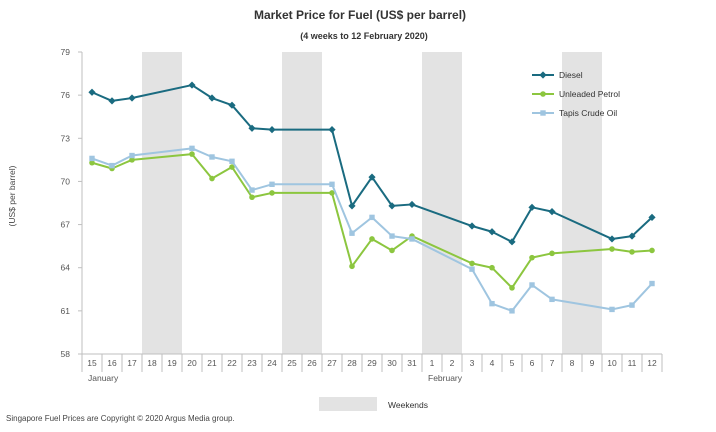 Image resolution: width=716 pixels, height=432 pixels. I want to click on chart-title: Market Price for Fuel (US$ per barrel), so click(360, 15).